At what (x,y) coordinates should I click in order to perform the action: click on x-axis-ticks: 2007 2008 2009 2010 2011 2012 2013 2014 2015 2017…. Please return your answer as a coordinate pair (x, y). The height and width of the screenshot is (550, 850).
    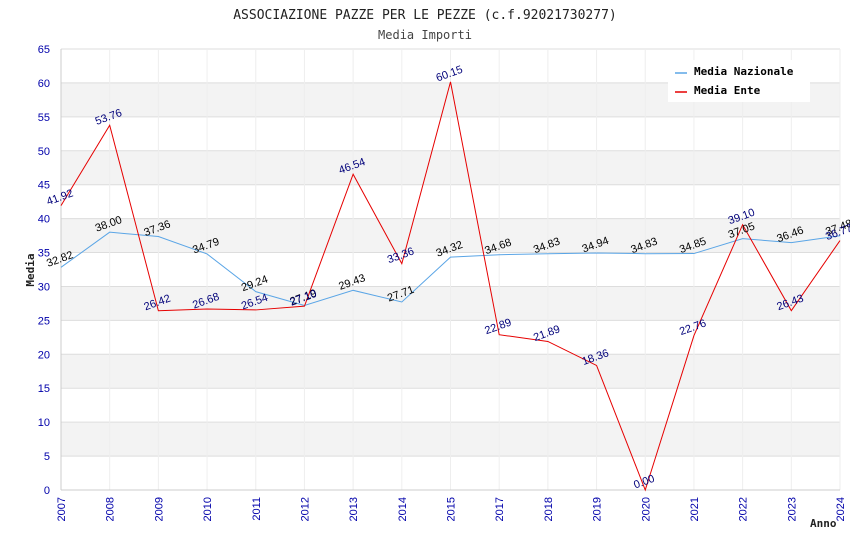
    Looking at the image, I should click on (451, 509).